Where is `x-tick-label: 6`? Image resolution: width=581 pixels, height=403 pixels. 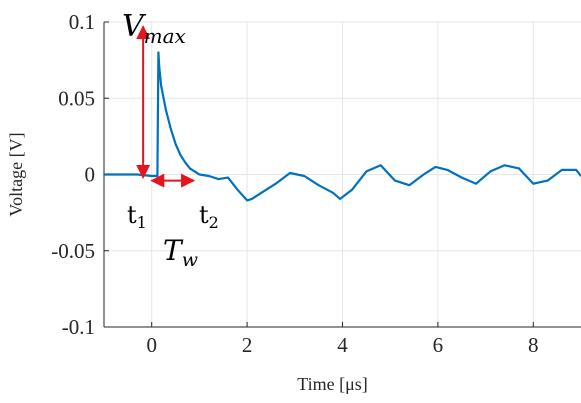
x-tick-label: 6 is located at coordinates (438, 345).